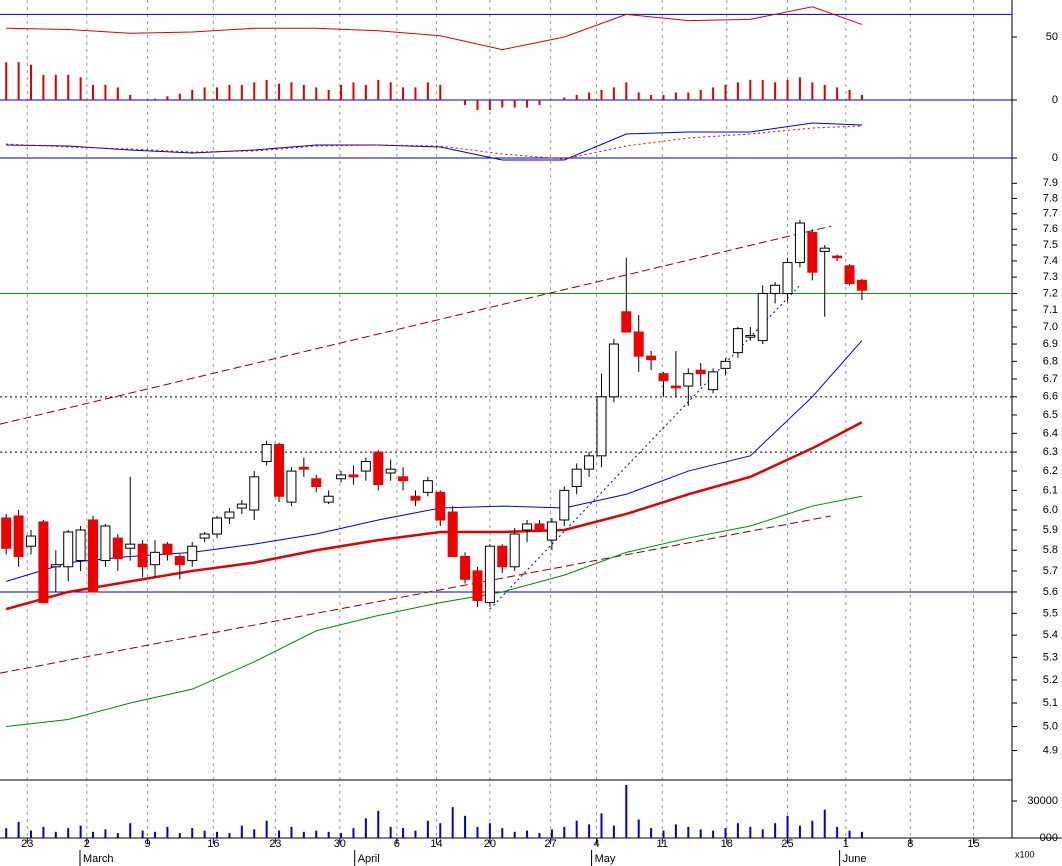 This screenshot has width=1062, height=866. I want to click on x-tick-label: 20, so click(490, 844).